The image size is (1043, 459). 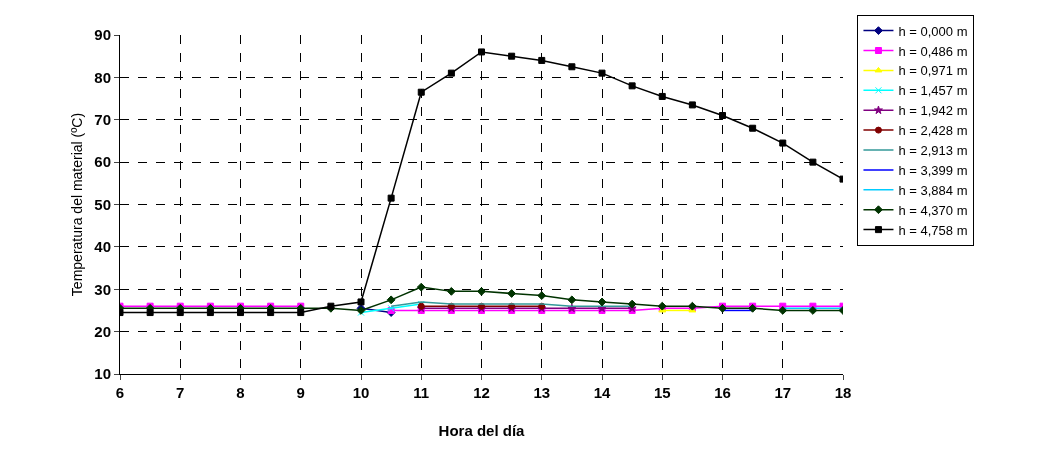 I want to click on legend-label: h = 4,370 m, so click(x=933, y=210).